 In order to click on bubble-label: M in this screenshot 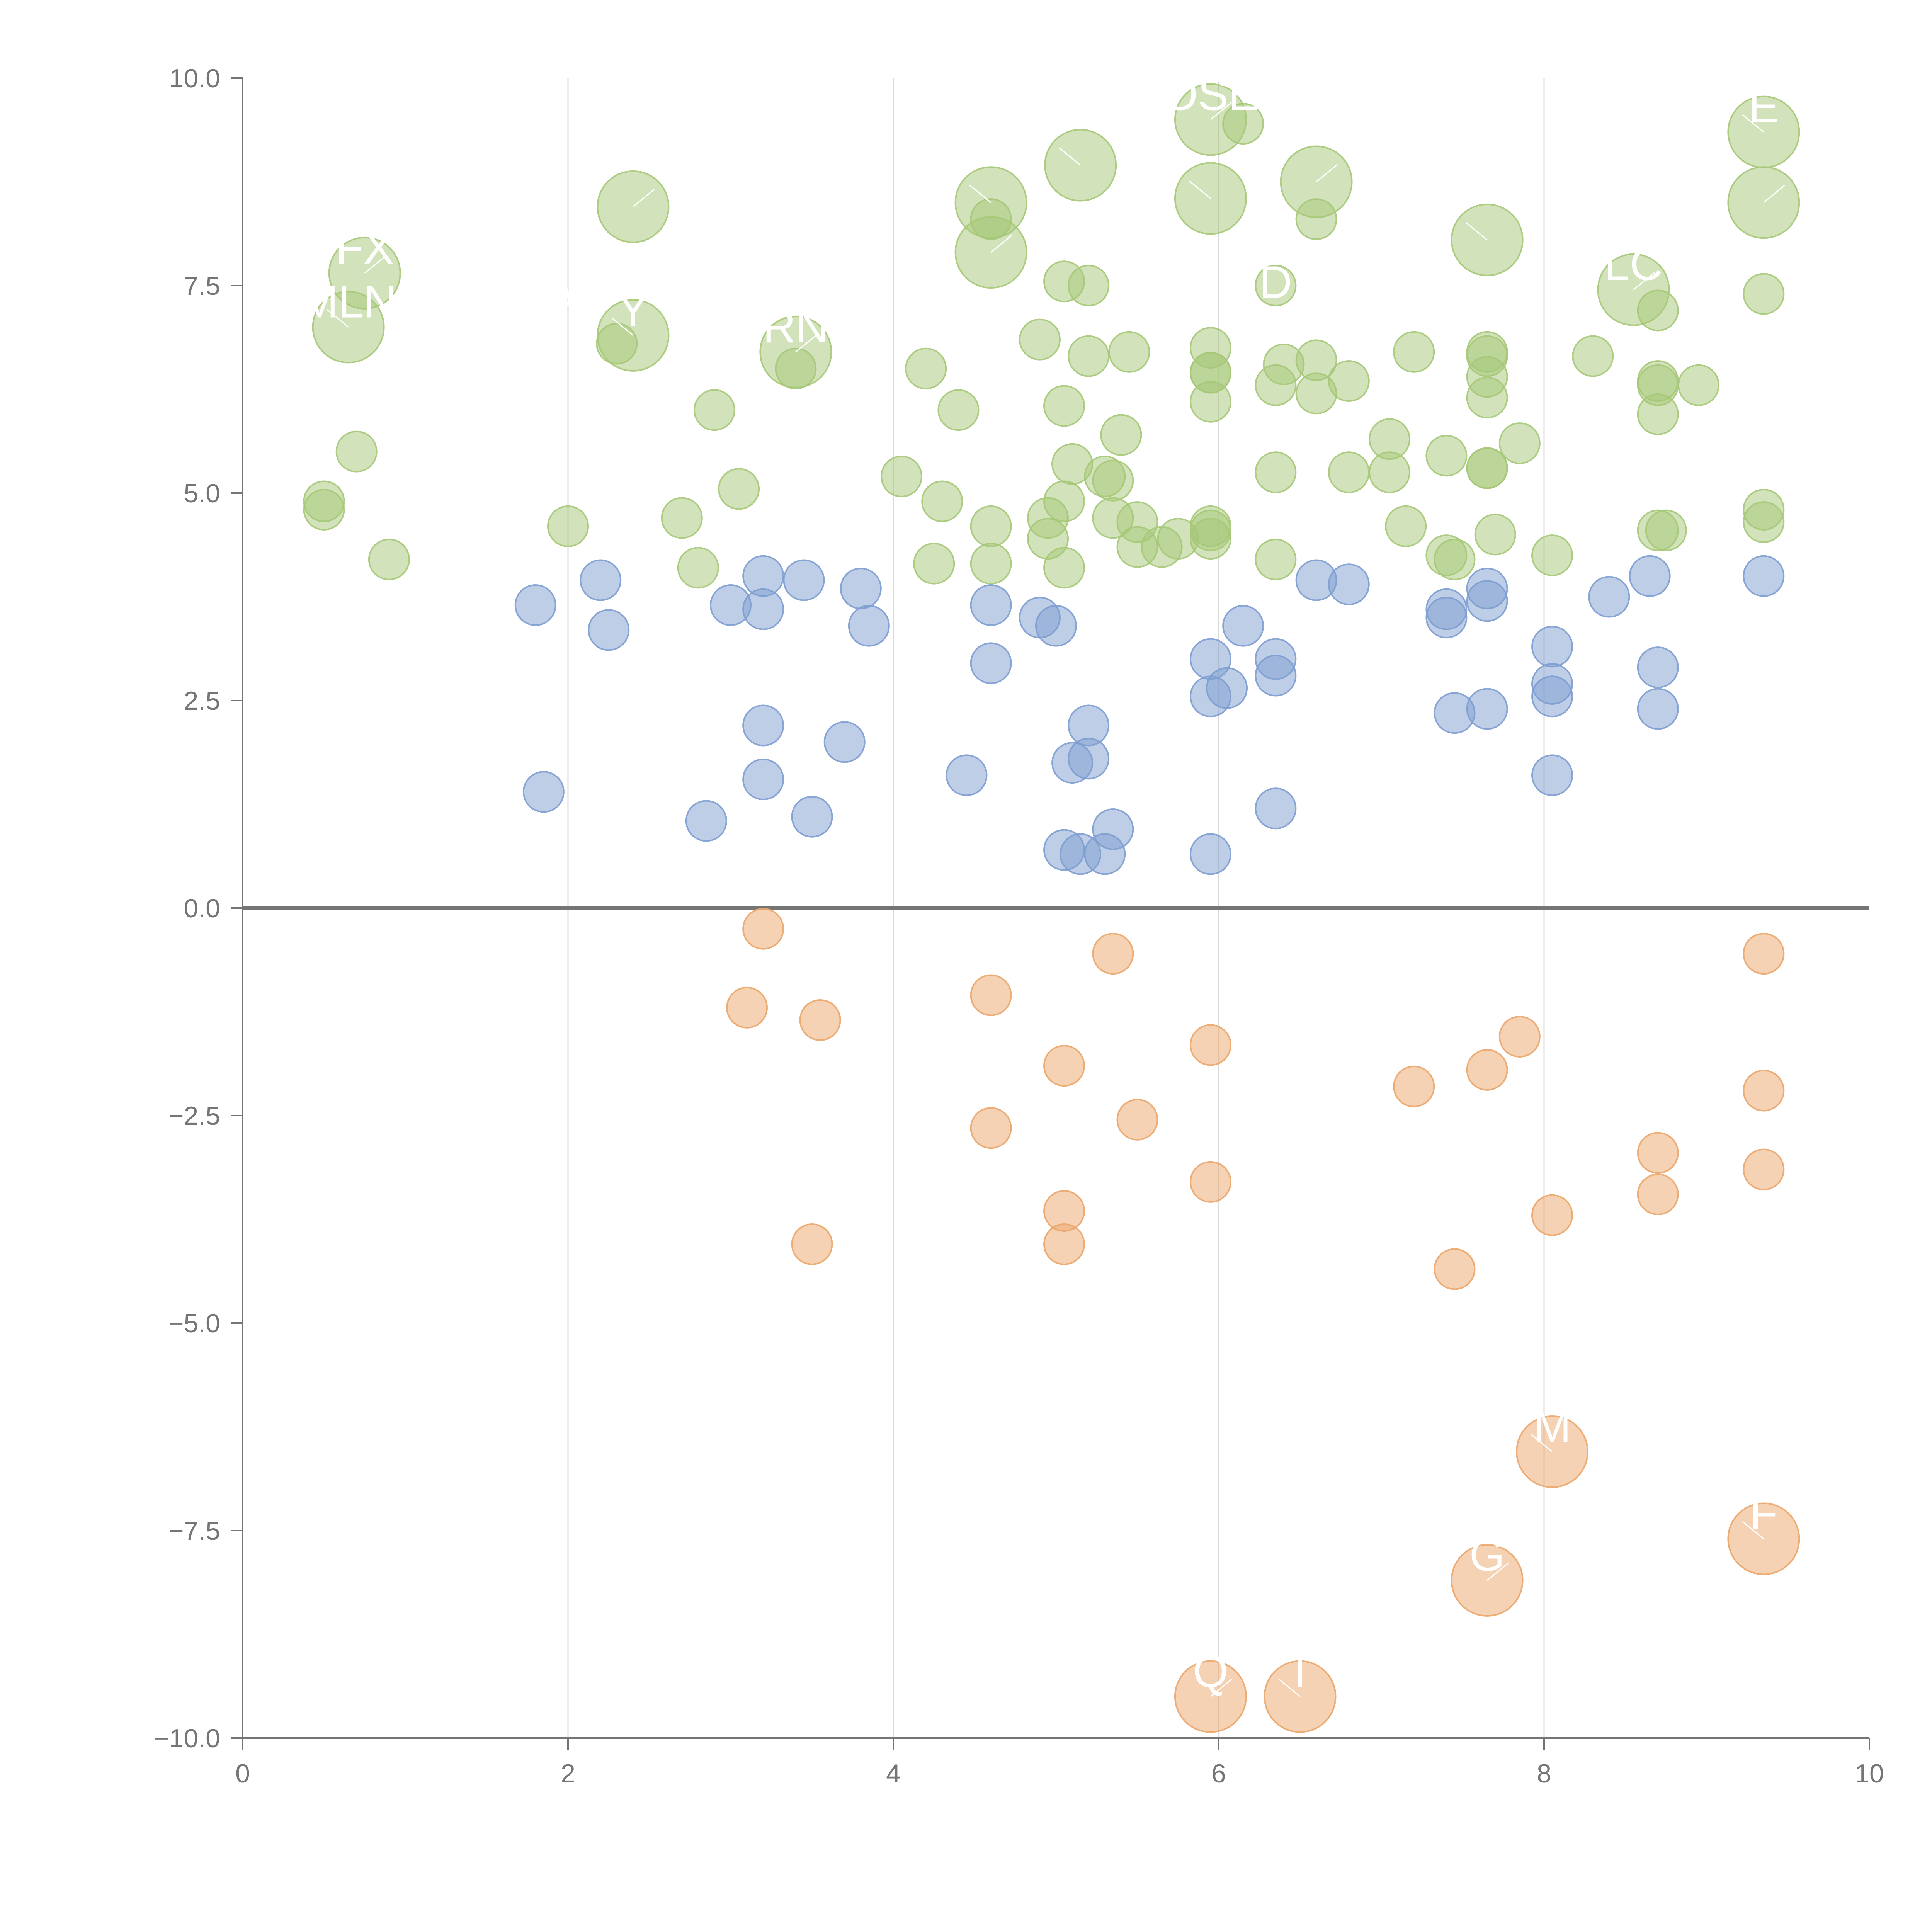, I will do `click(1552, 1426)`.